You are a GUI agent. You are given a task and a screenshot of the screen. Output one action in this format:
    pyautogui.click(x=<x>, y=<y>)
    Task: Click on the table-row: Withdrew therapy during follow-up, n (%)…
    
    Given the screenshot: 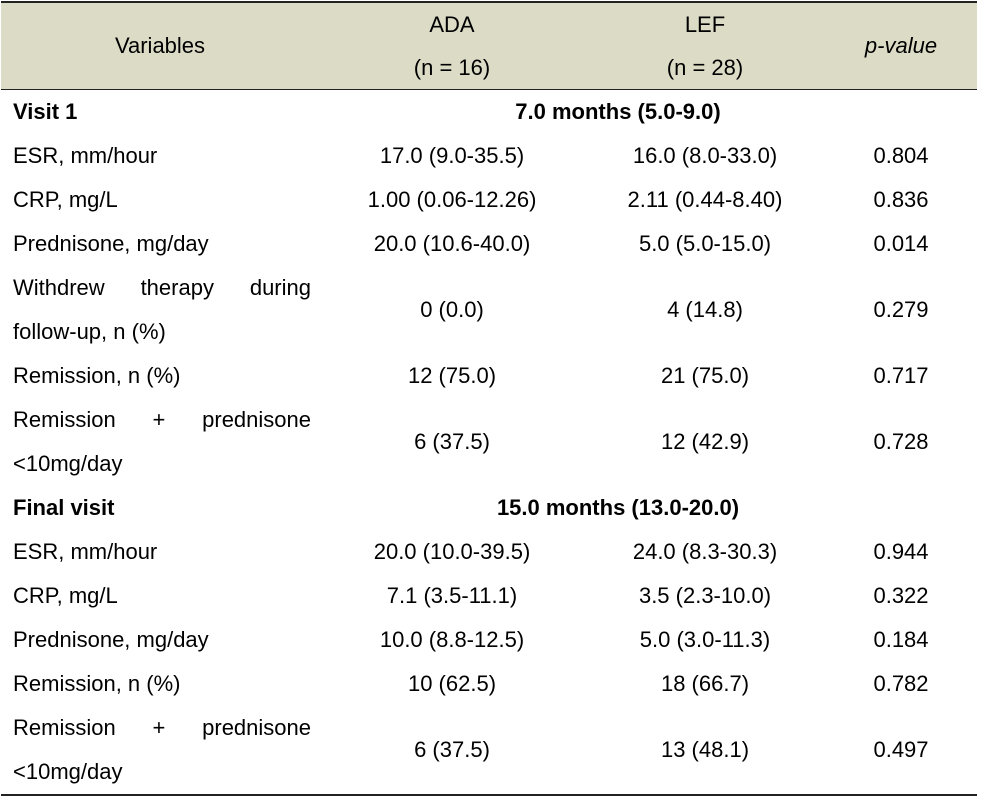 What is the action you would take?
    pyautogui.click(x=489, y=310)
    